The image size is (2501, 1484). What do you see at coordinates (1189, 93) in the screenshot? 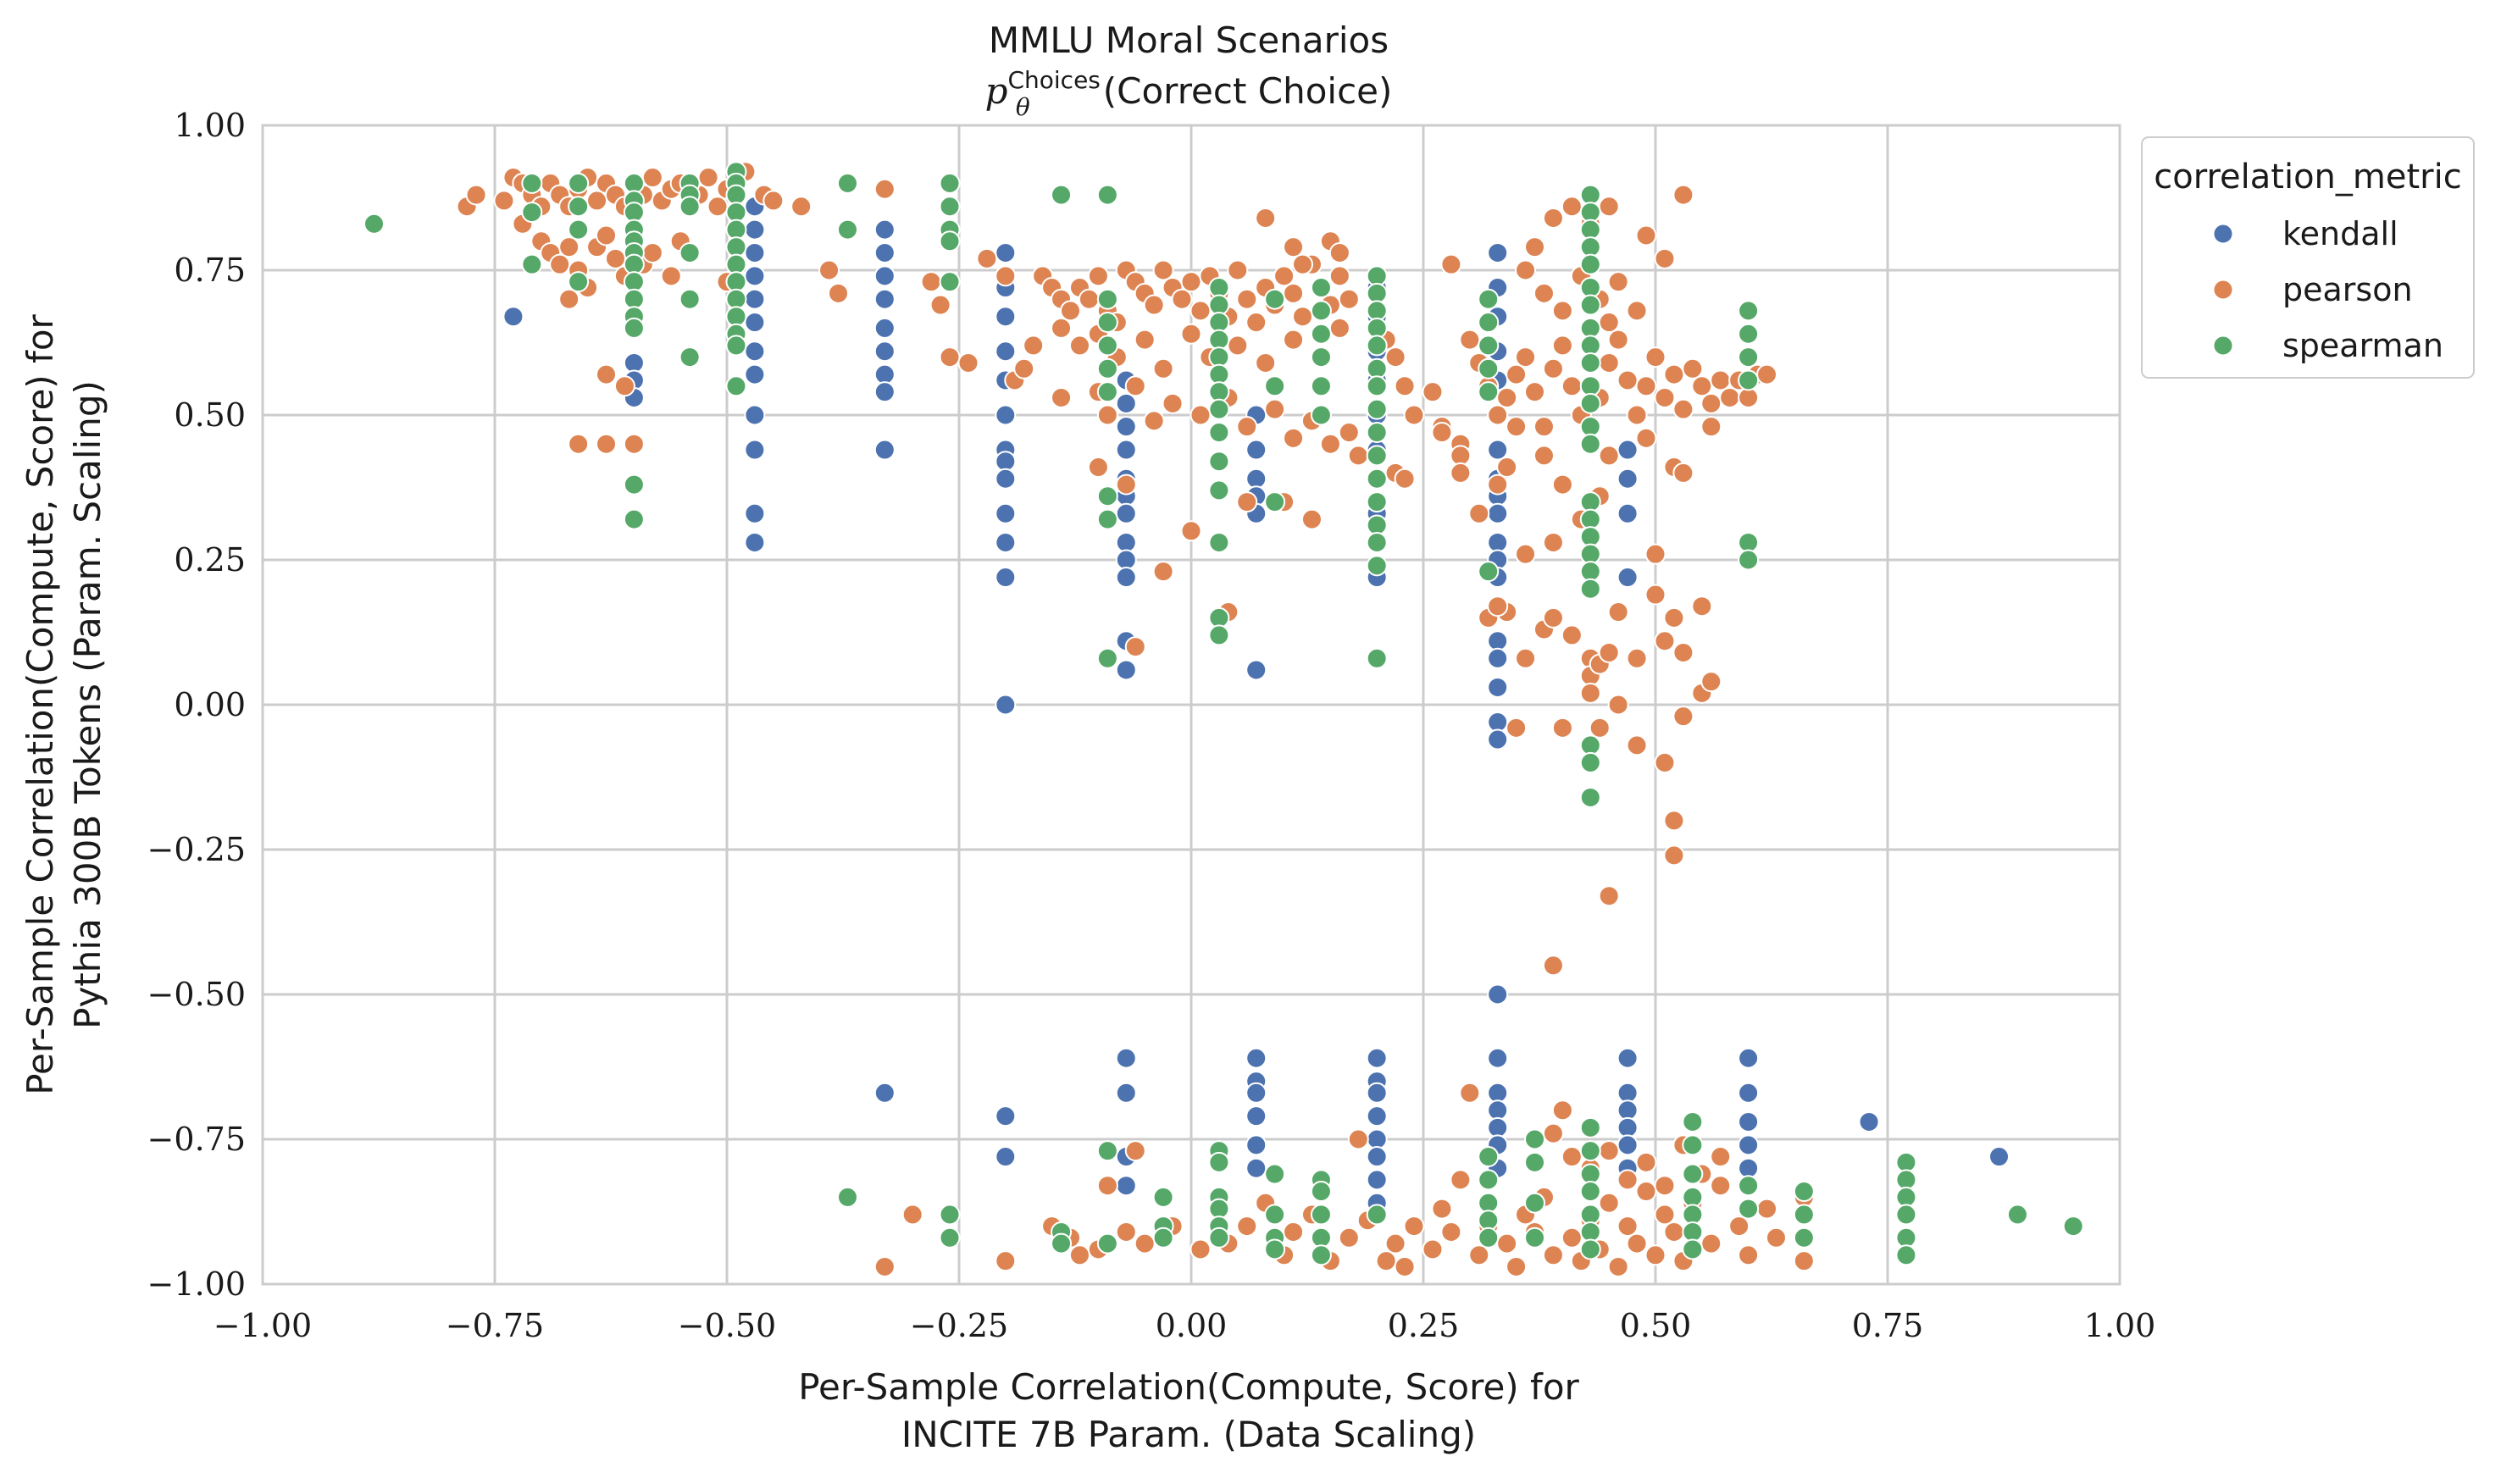
I see `chart-subtitle: pChoices θ (Correct Choice)` at bounding box center [1189, 93].